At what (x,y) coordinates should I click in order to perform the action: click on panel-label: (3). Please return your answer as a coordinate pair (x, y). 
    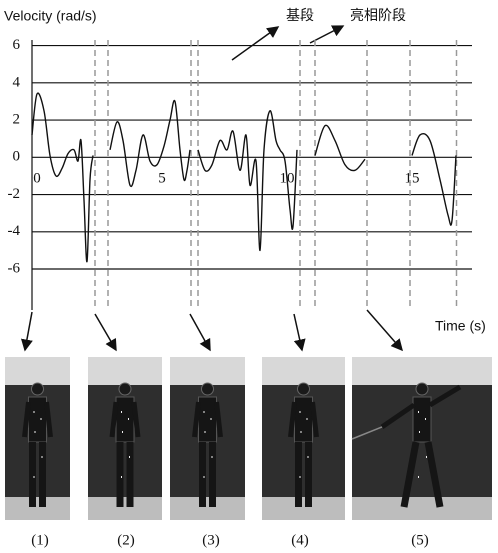
    Looking at the image, I should click on (211, 540).